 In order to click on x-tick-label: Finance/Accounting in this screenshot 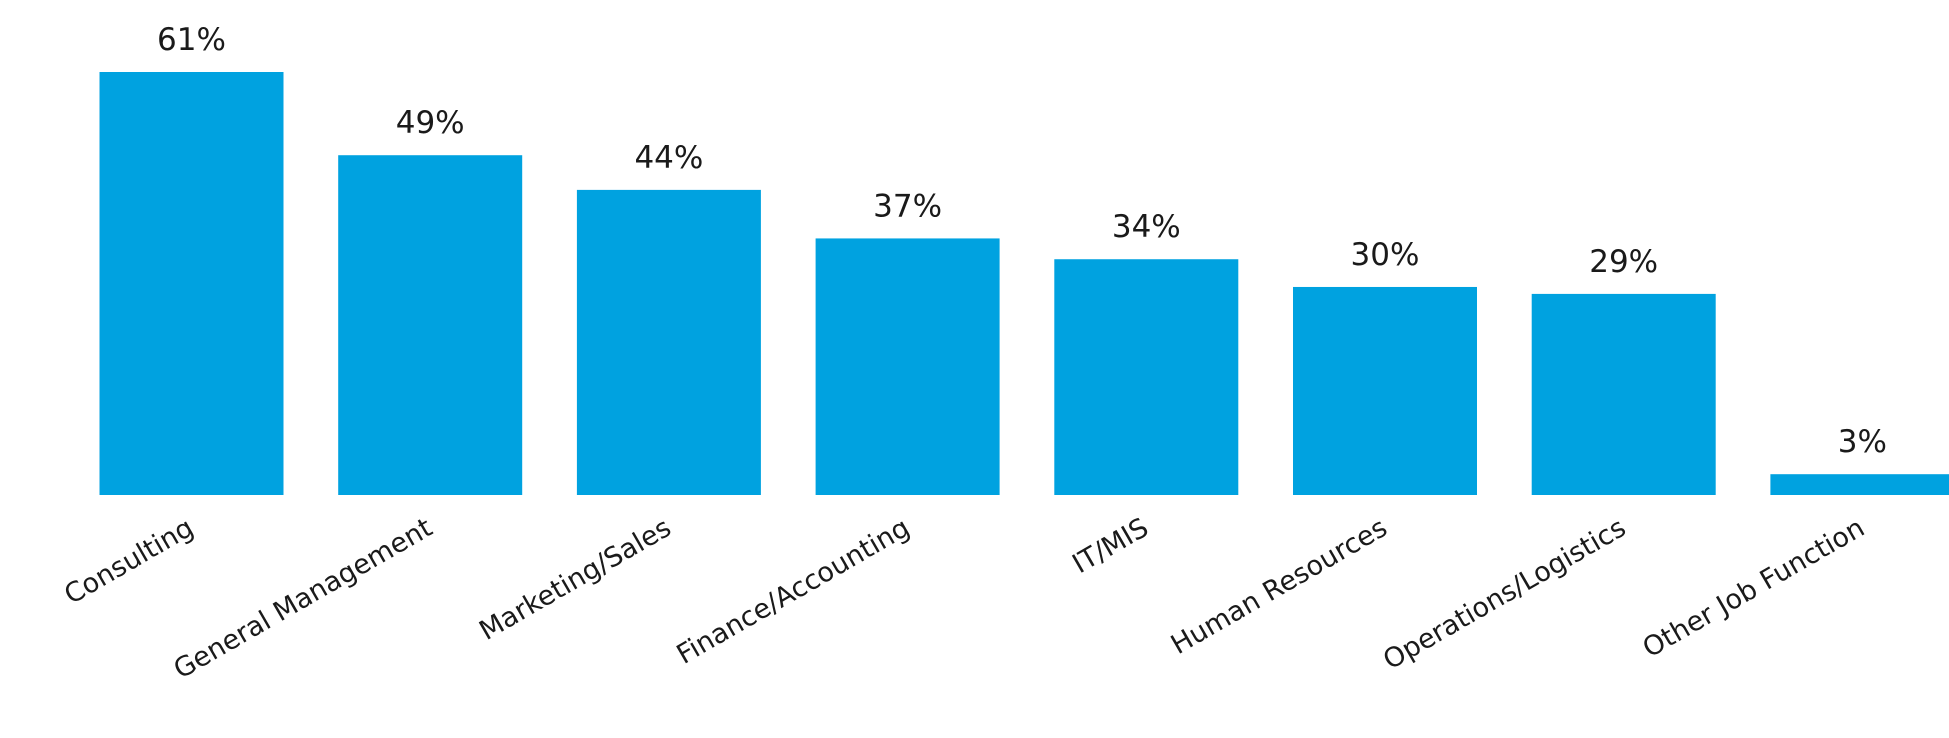, I will do `click(793, 591)`.